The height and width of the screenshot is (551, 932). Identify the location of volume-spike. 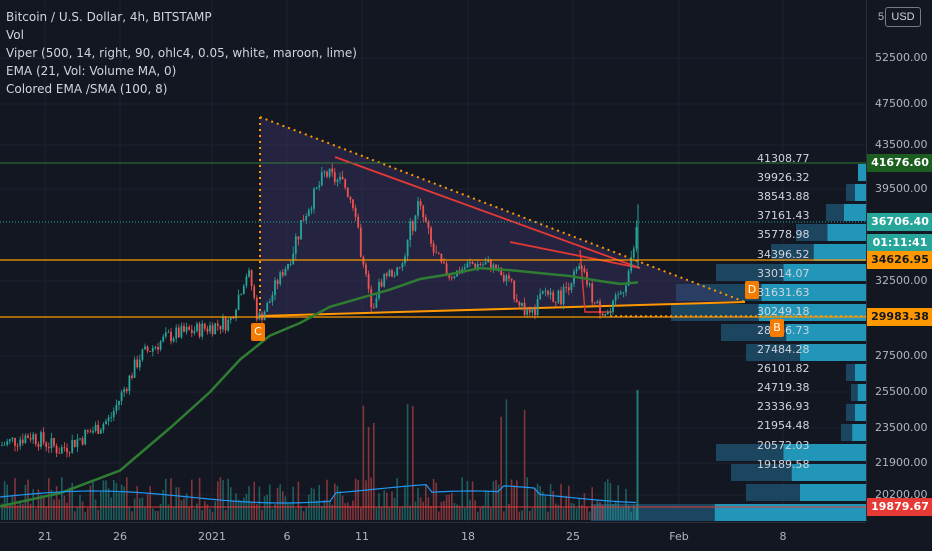
(637, 455).